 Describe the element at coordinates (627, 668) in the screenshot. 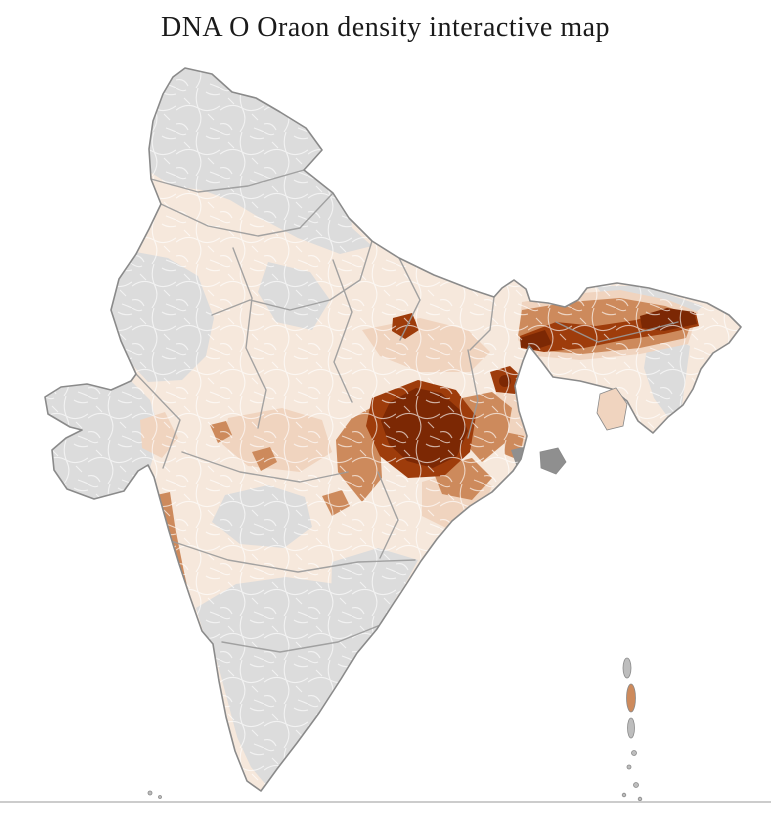

I see `island-north-andaman` at that location.